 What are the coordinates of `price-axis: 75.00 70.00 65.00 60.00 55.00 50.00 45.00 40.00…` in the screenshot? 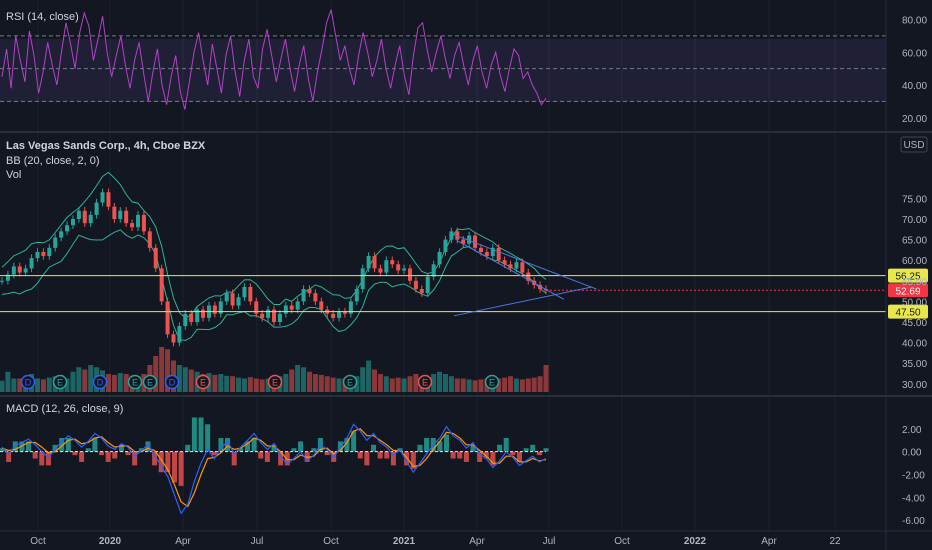 It's located at (914, 292).